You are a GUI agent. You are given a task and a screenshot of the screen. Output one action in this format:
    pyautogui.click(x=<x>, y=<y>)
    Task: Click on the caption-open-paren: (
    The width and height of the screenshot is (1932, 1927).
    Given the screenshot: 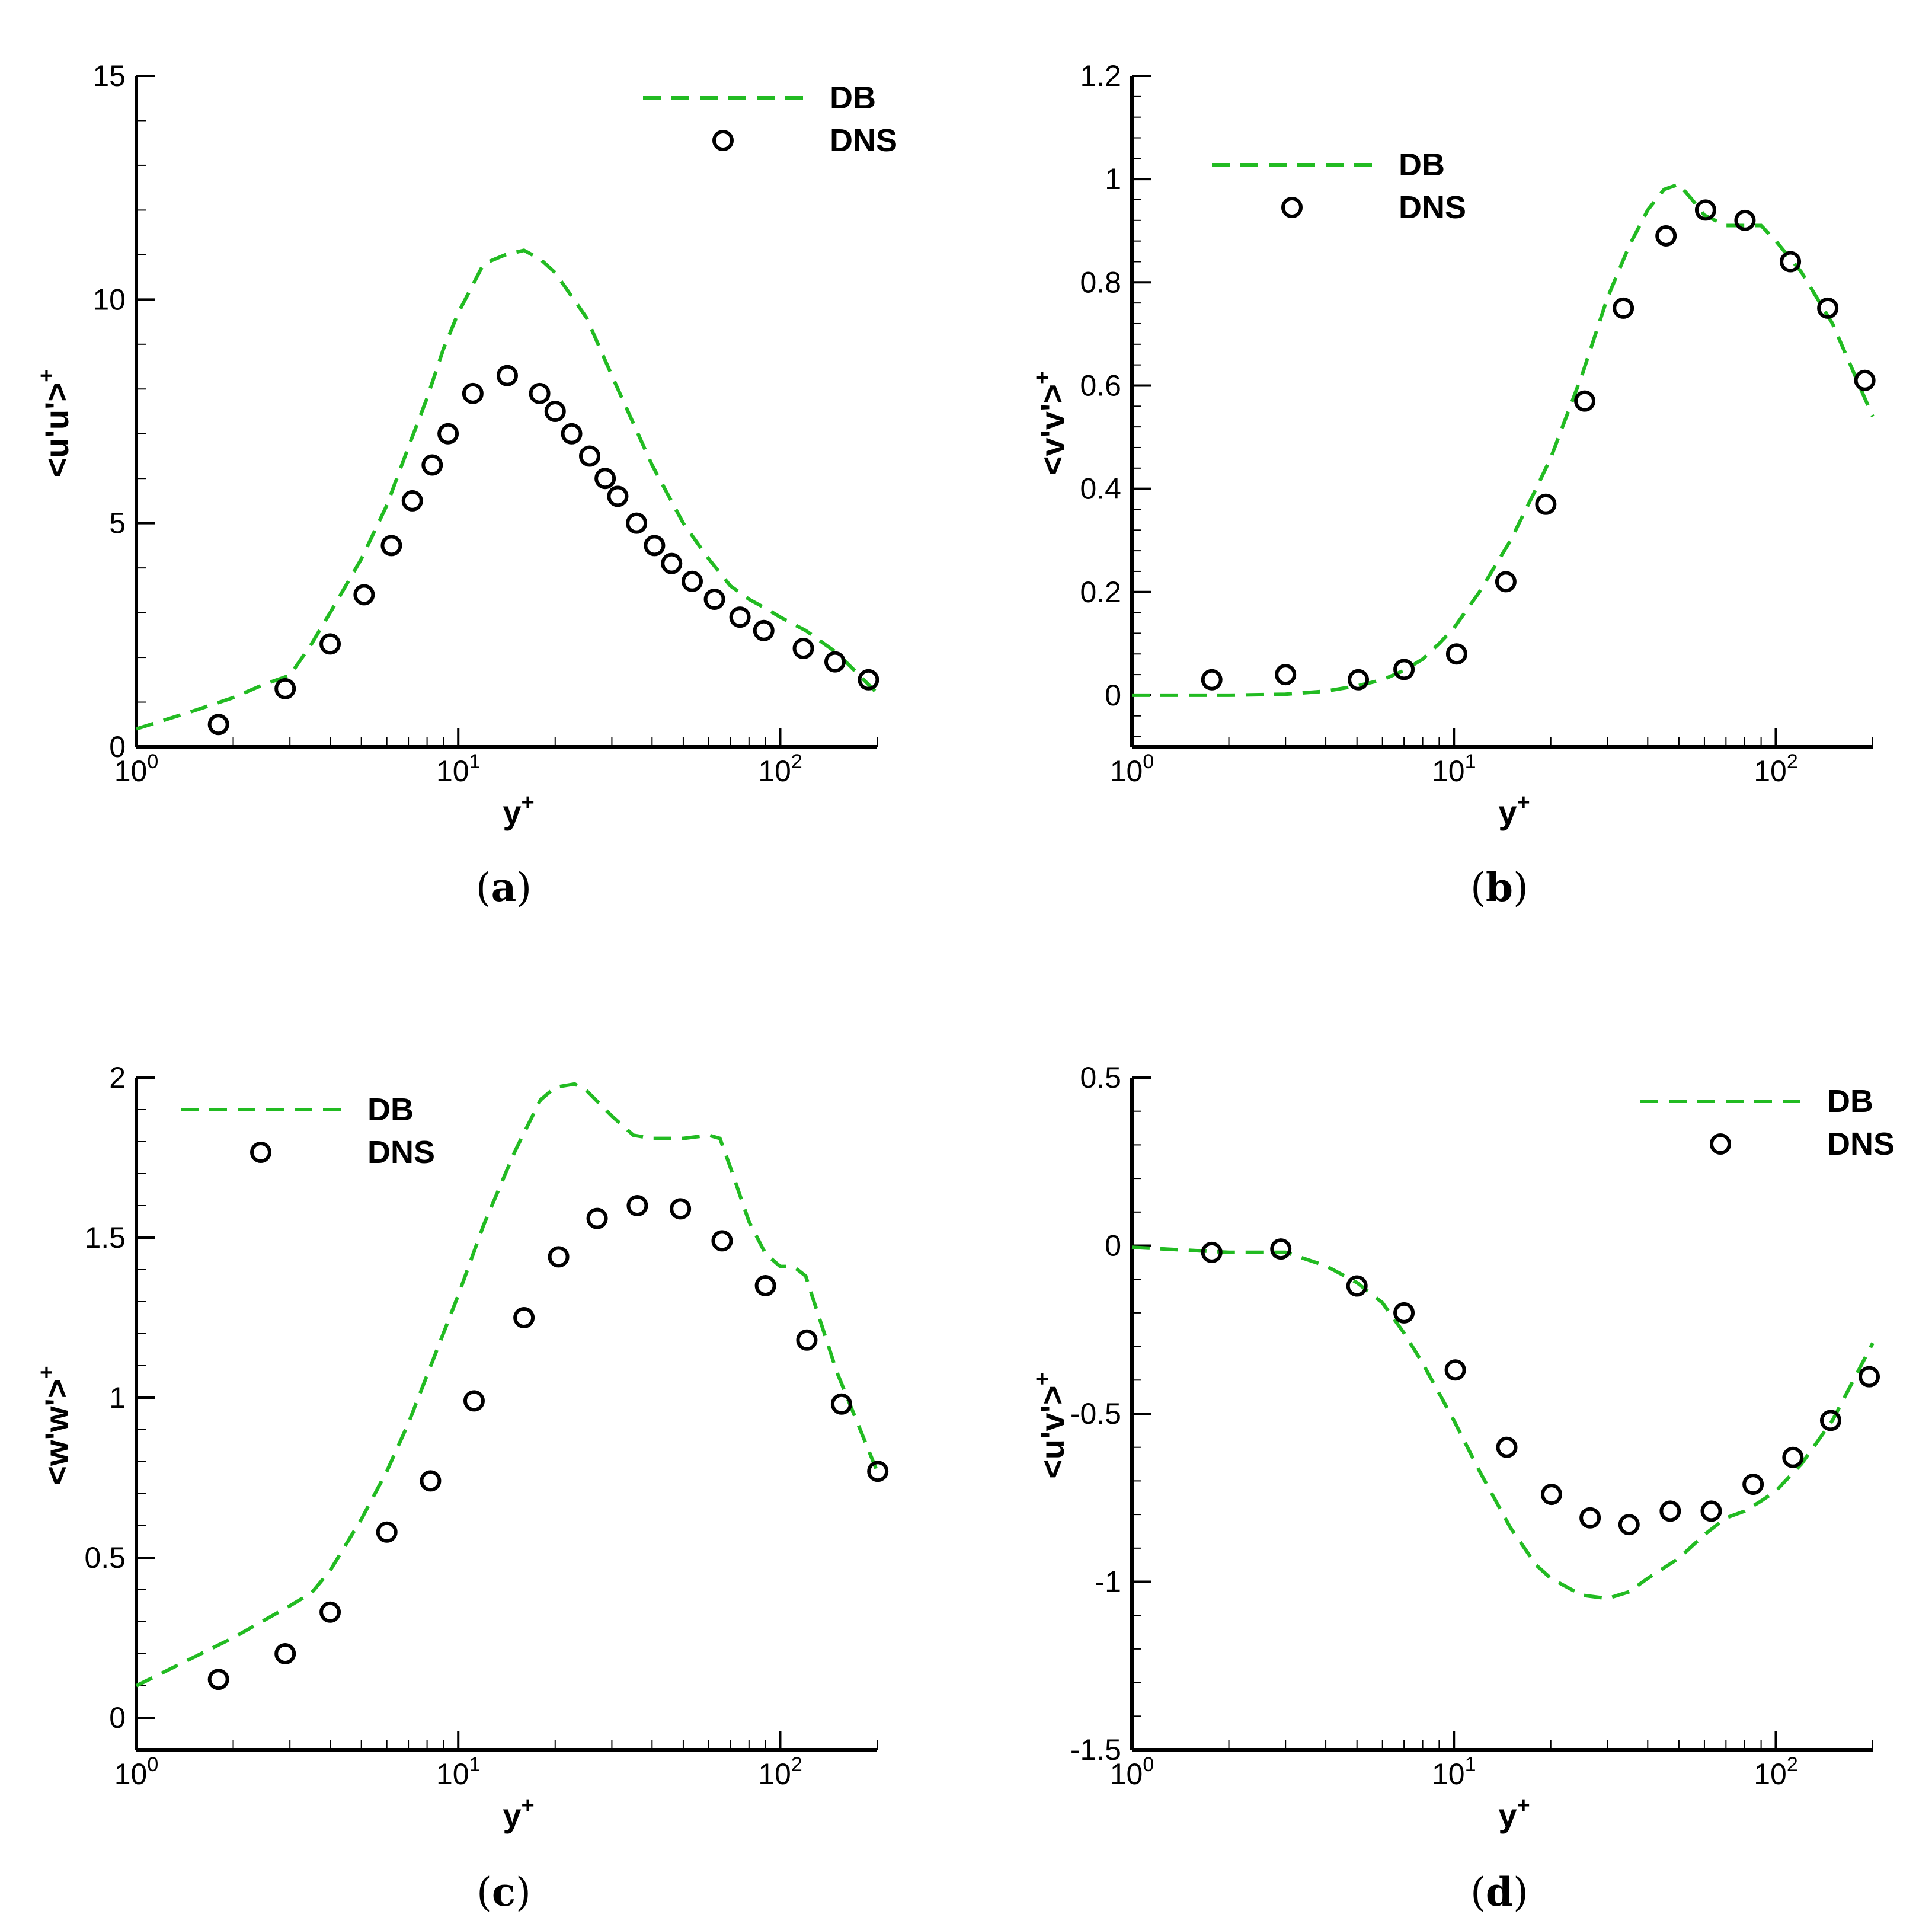 What is the action you would take?
    pyautogui.click(x=1478, y=887)
    